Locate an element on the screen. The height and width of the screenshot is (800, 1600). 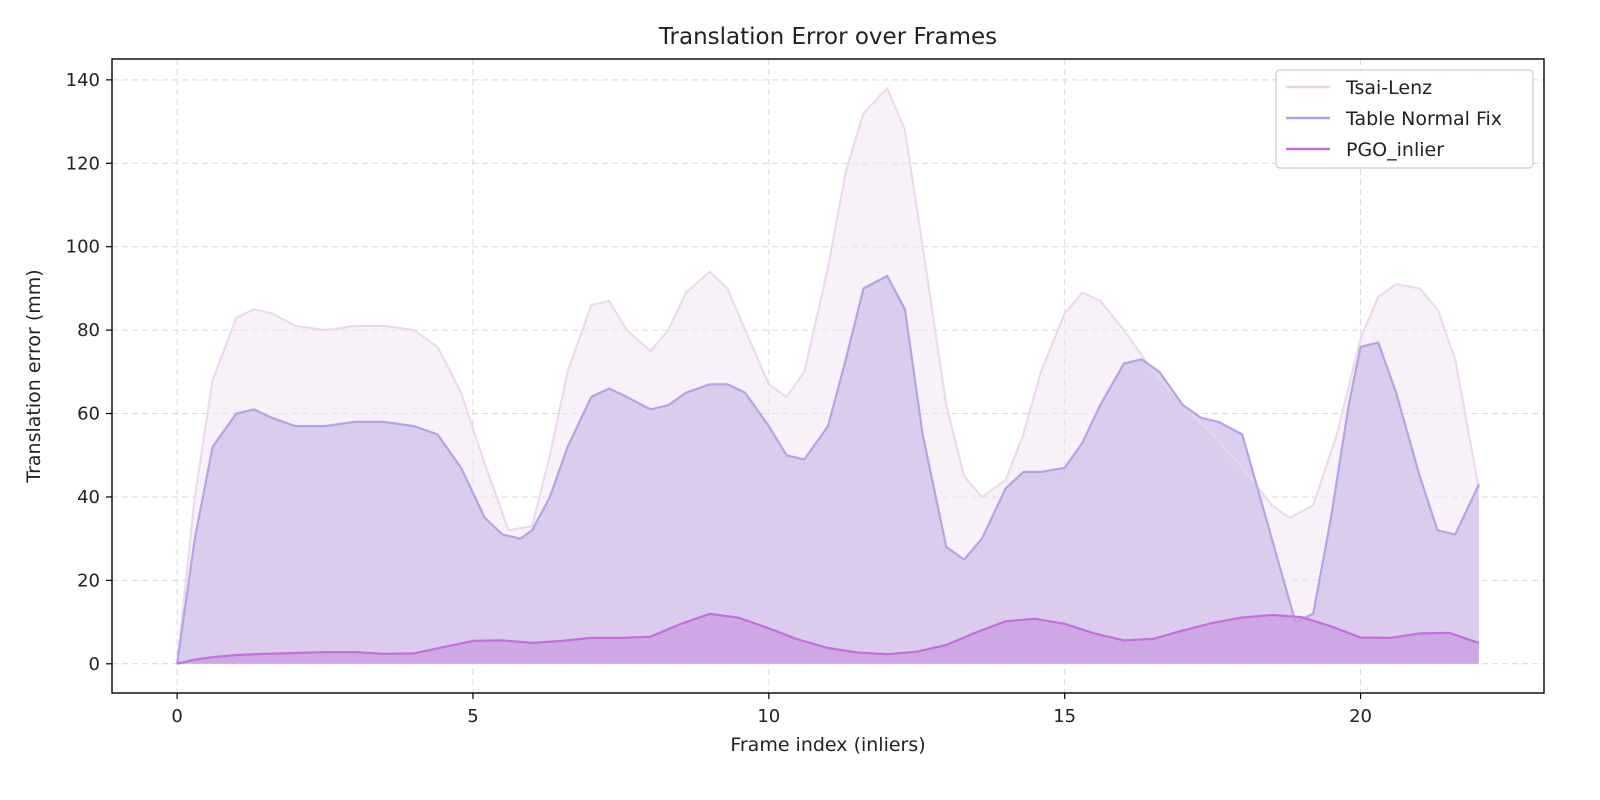
x-tick-label: 0 is located at coordinates (176, 716).